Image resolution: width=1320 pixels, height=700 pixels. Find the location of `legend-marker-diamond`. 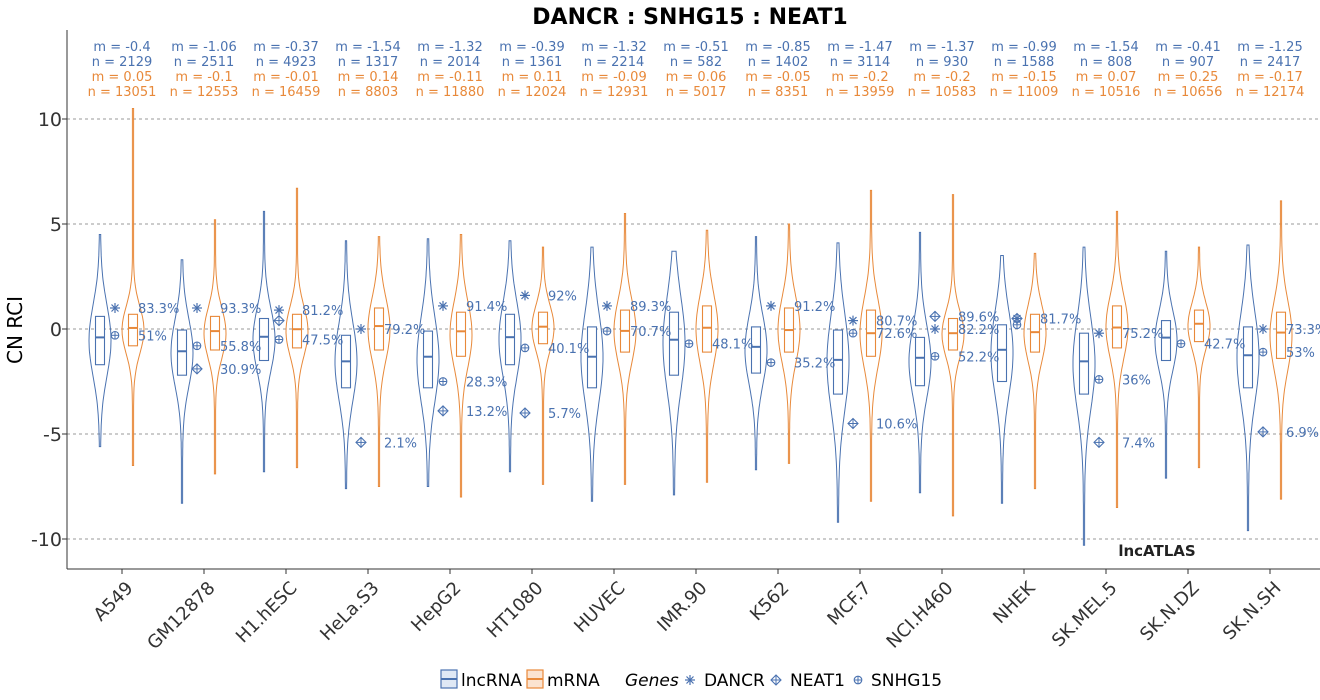

legend-marker-diamond is located at coordinates (776, 680).